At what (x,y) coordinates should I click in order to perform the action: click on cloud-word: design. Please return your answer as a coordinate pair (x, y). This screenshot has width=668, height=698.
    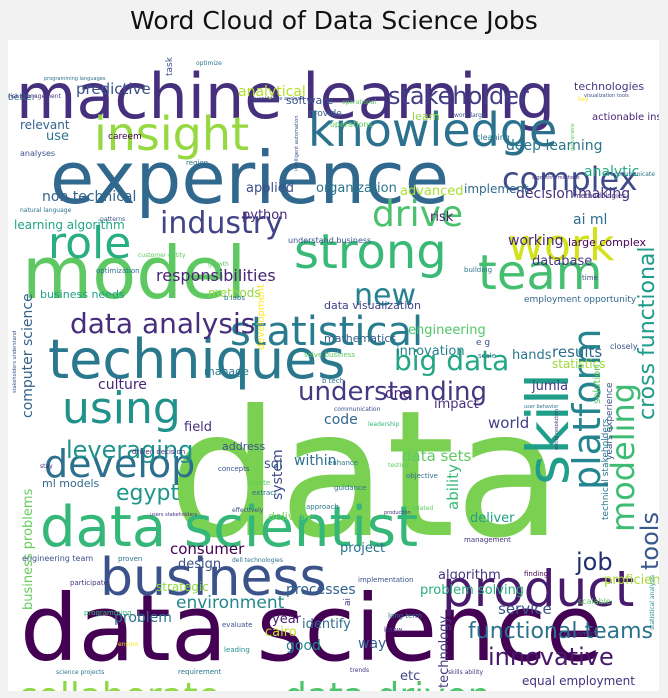
    Looking at the image, I should click on (199, 564).